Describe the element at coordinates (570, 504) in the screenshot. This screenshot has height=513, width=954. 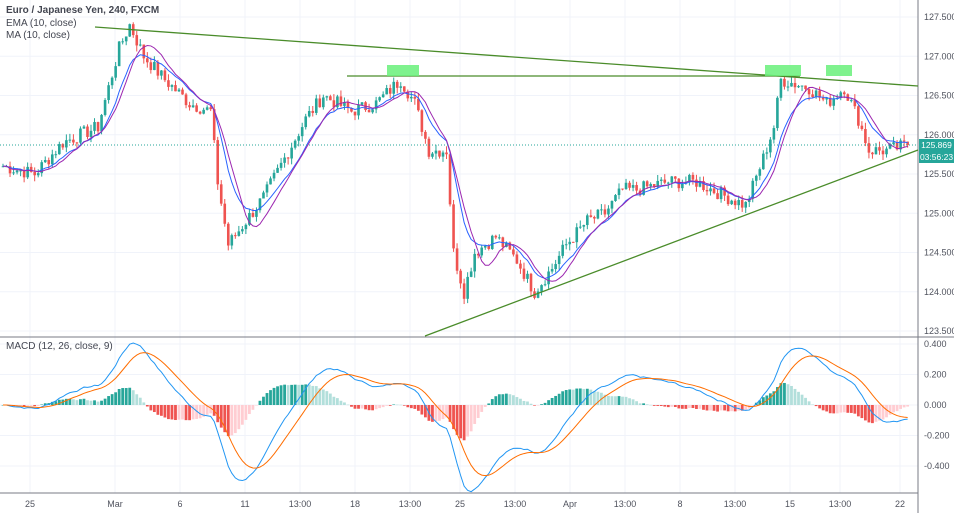
I see `time-axis-label: Apr` at that location.